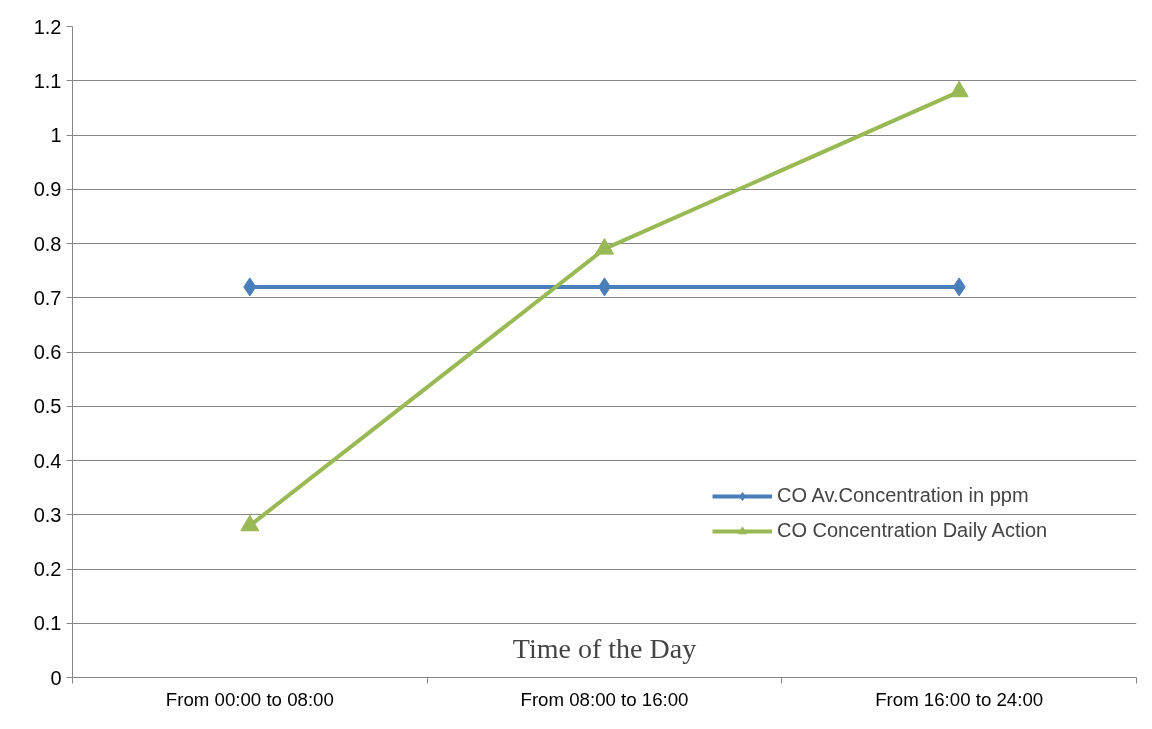 This screenshot has height=729, width=1152. Describe the element at coordinates (47, 352) in the screenshot. I see `y-tick-label: 0.6` at that location.